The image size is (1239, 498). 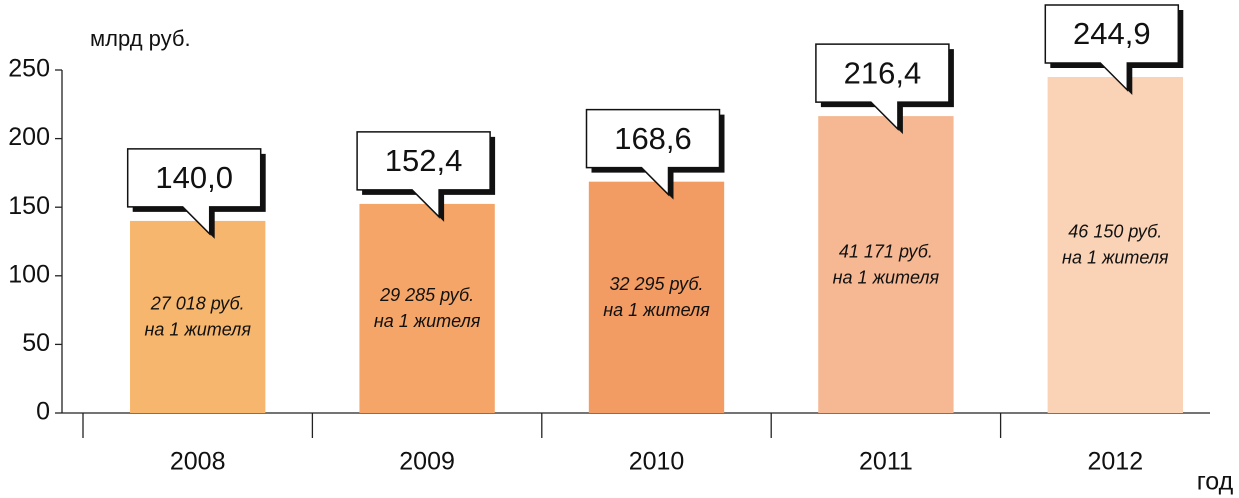 What do you see at coordinates (29, 69) in the screenshot?
I see `y-tick-label: 250` at bounding box center [29, 69].